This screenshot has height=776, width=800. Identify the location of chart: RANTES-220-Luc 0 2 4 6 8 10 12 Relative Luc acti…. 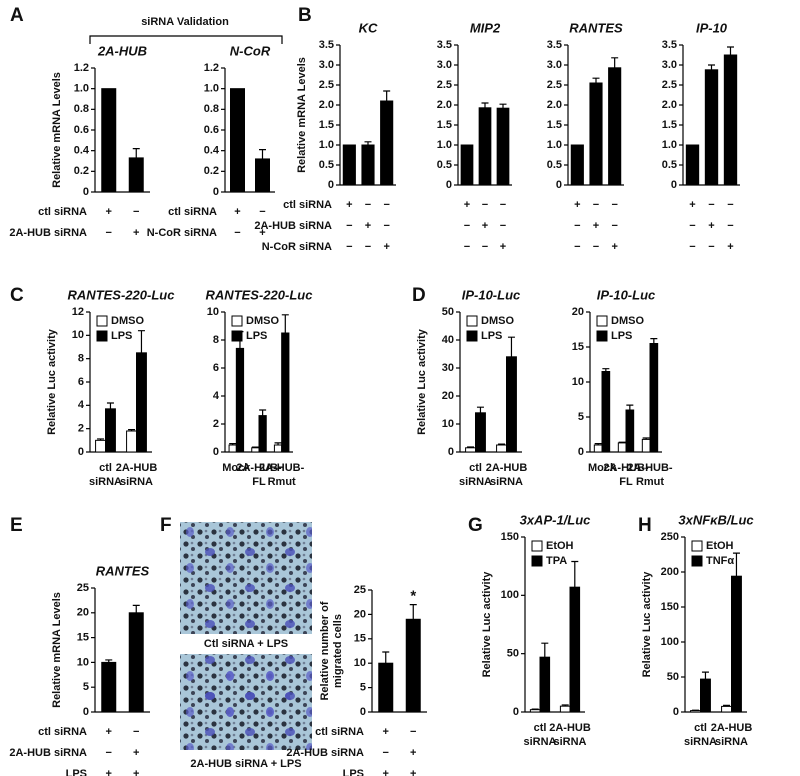
(110, 387).